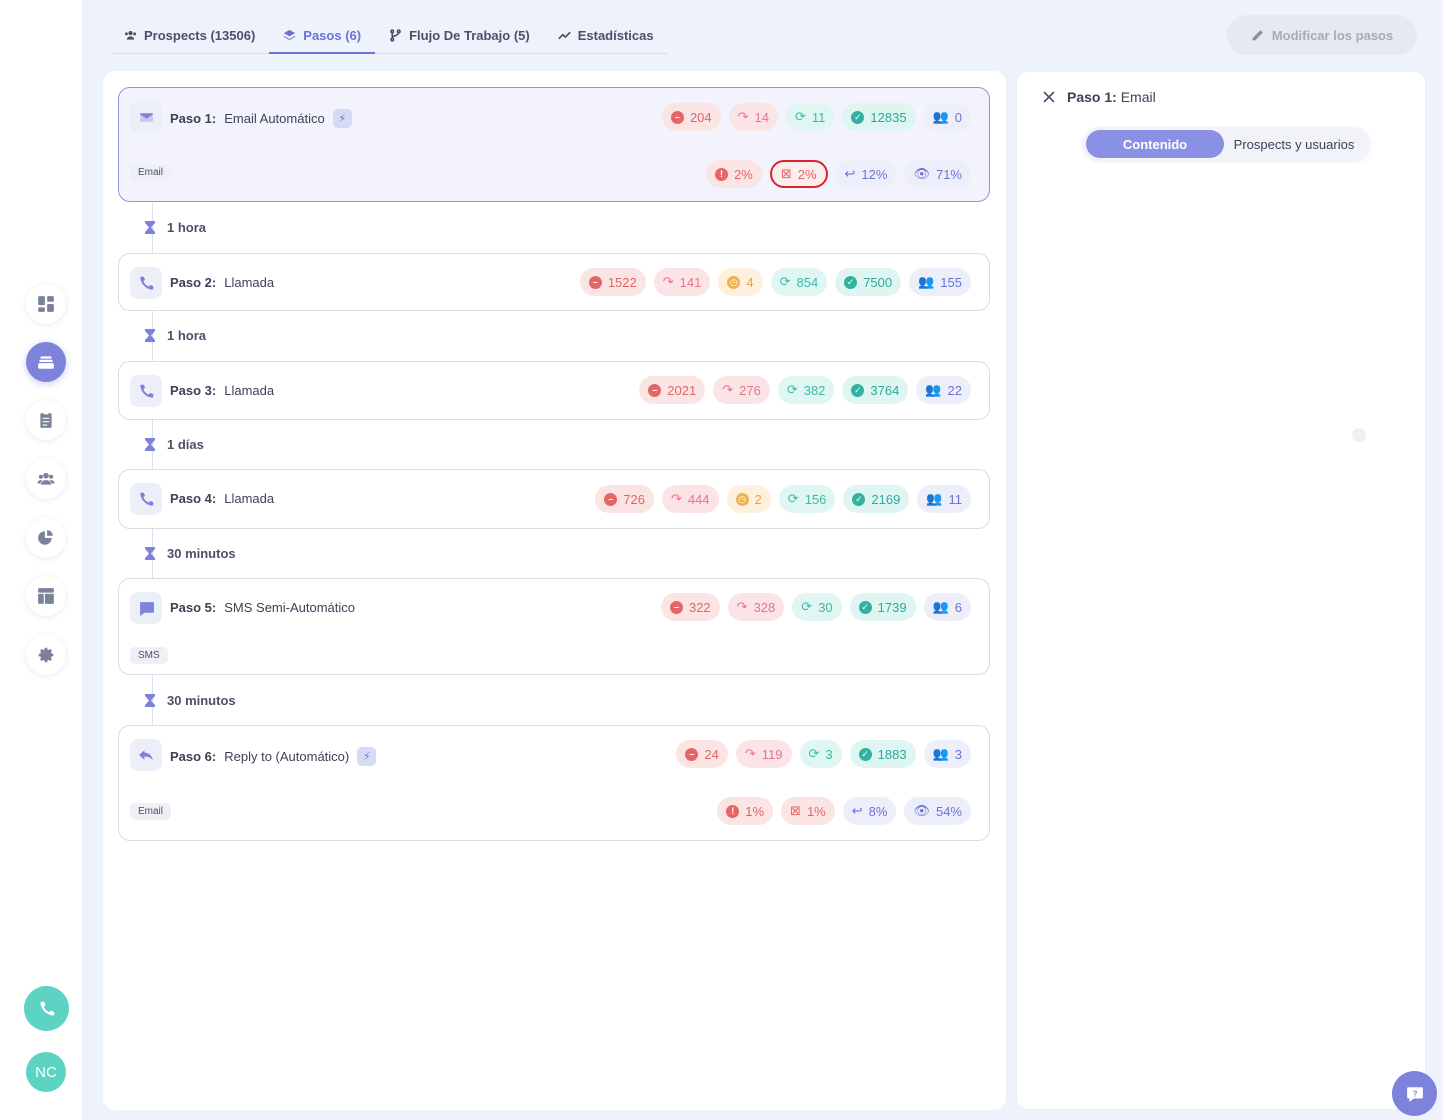 The image size is (1443, 1120). What do you see at coordinates (691, 117) in the screenshot?
I see `bounced-stat: –204` at bounding box center [691, 117].